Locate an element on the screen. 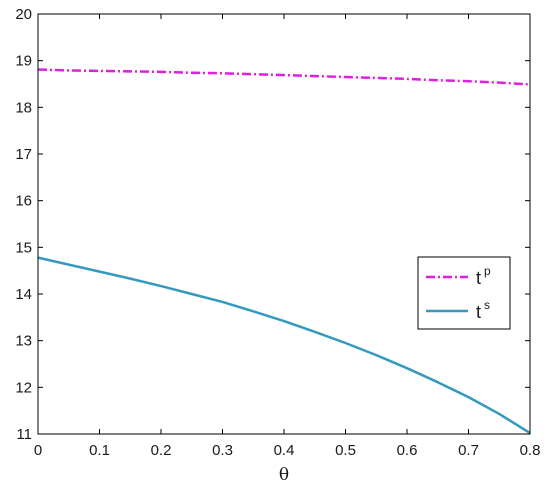 The image size is (550, 490). legend: t pt s is located at coordinates (464, 293).